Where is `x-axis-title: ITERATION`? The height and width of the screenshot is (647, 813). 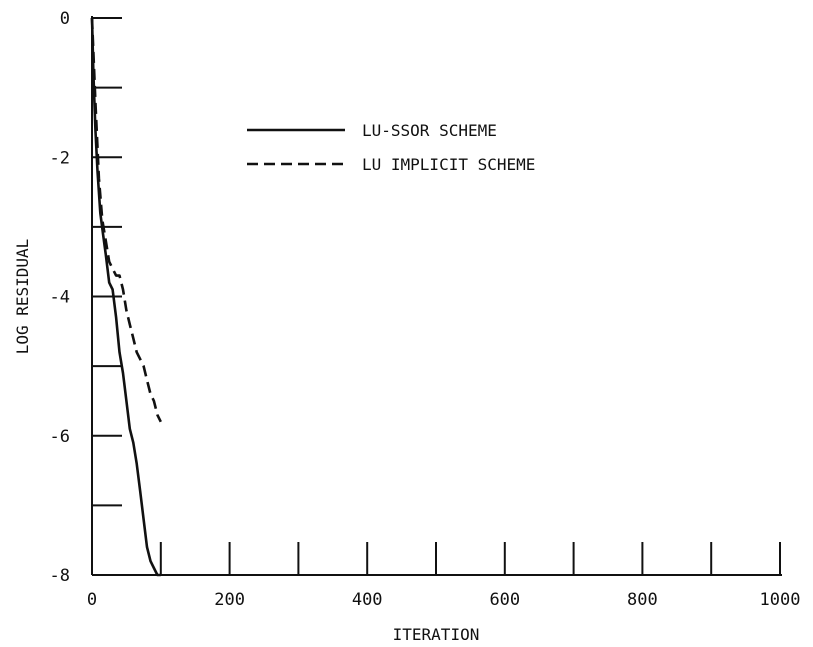 x-axis-title: ITERATION is located at coordinates (436, 634).